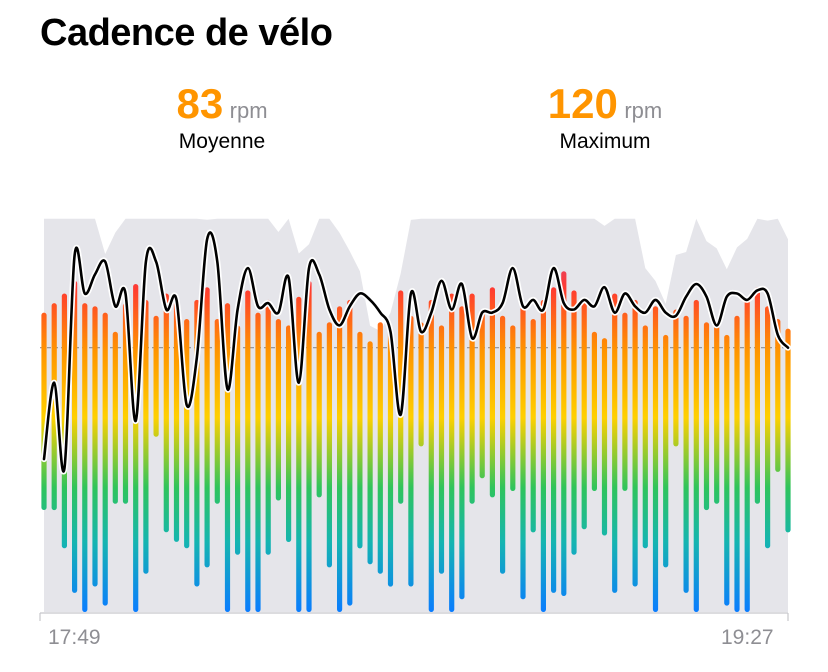  Describe the element at coordinates (643, 110) in the screenshot. I see `maximum-unit: rpm` at that location.